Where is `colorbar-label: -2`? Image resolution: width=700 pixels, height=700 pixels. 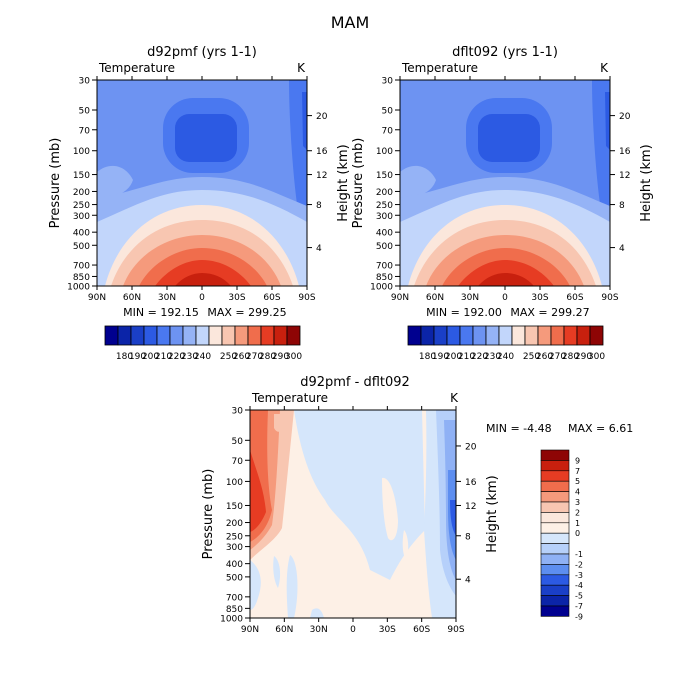 colorbar-label: -2 is located at coordinates (579, 564).